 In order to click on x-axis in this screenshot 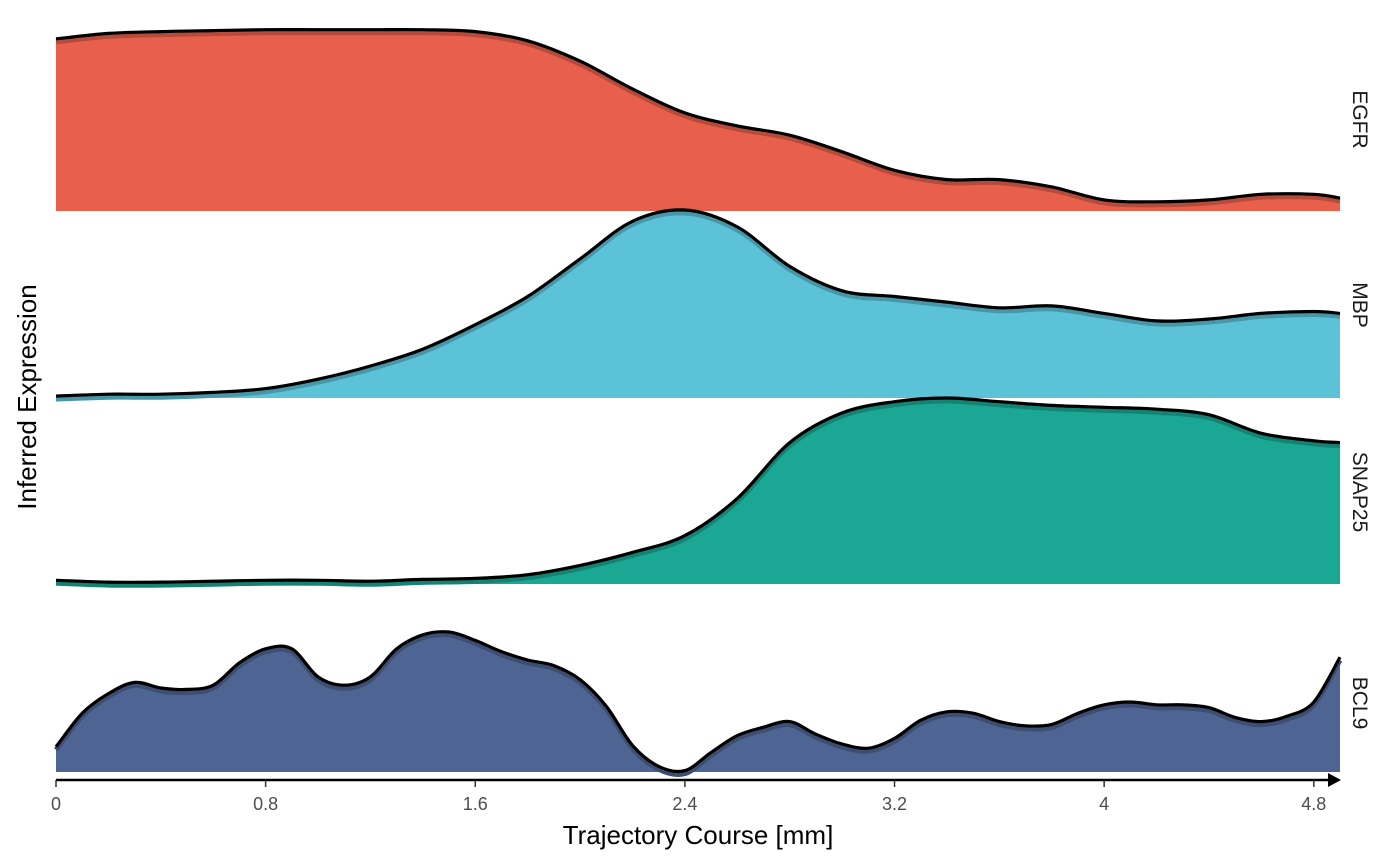, I will do `click(698, 780)`.